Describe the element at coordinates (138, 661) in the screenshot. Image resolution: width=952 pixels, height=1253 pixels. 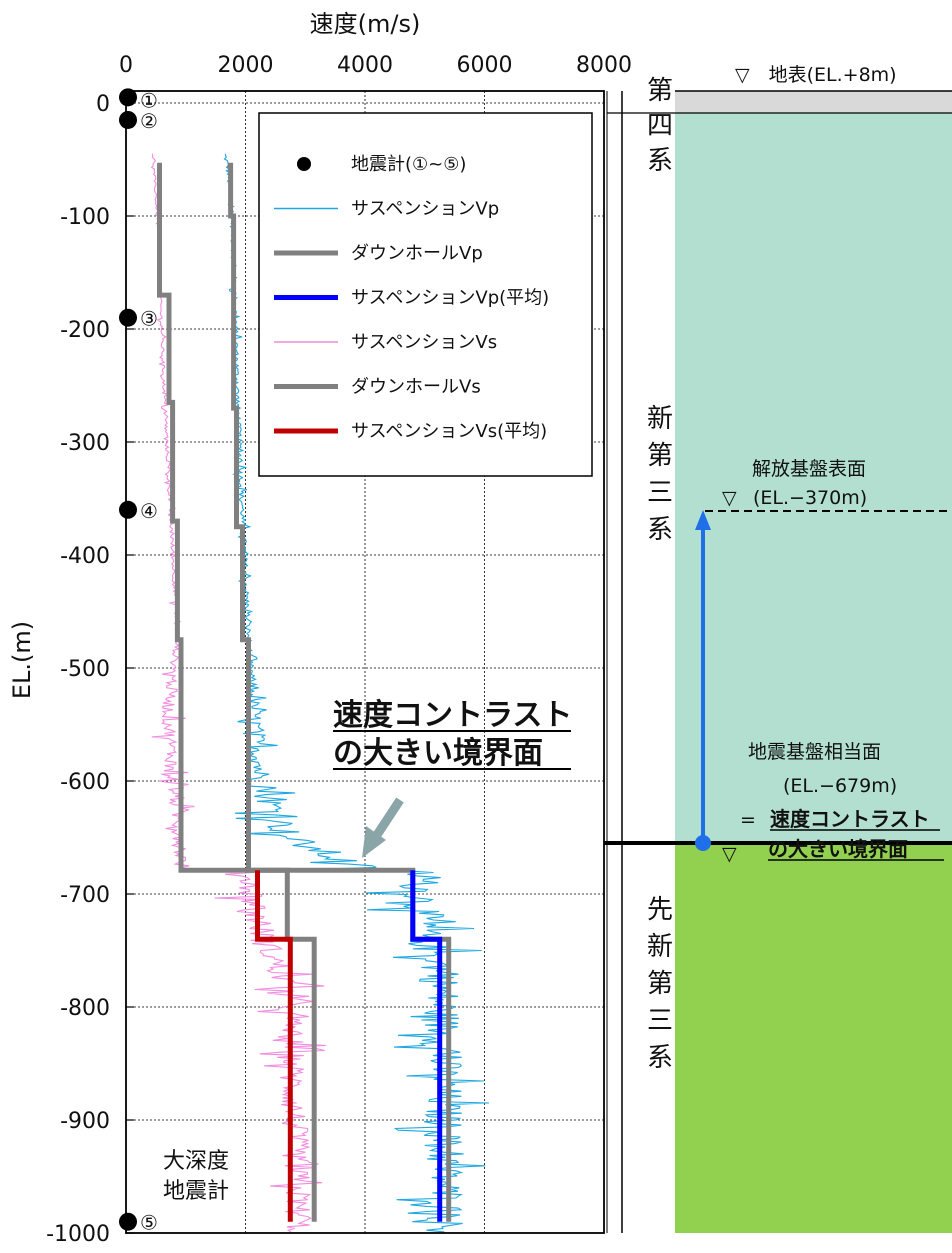
I see `seismometer-layer: ①② ③ ④ ⑤` at that location.